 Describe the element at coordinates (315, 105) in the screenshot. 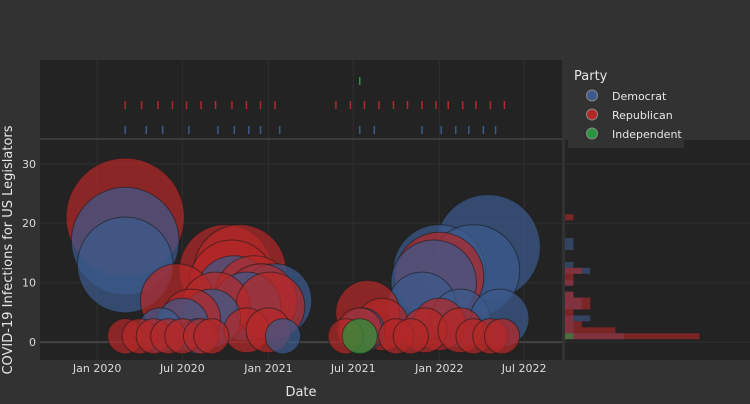

I see `date-rug-marks` at that location.